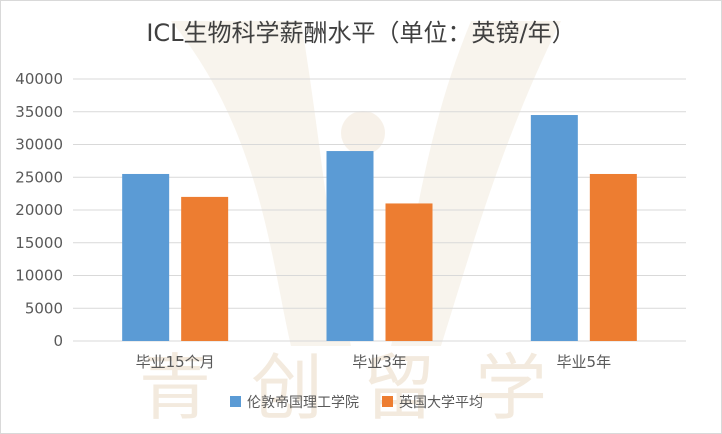 Image resolution: width=722 pixels, height=434 pixels. I want to click on legend-label: 伦敦帝国理工学院, so click(303, 403).